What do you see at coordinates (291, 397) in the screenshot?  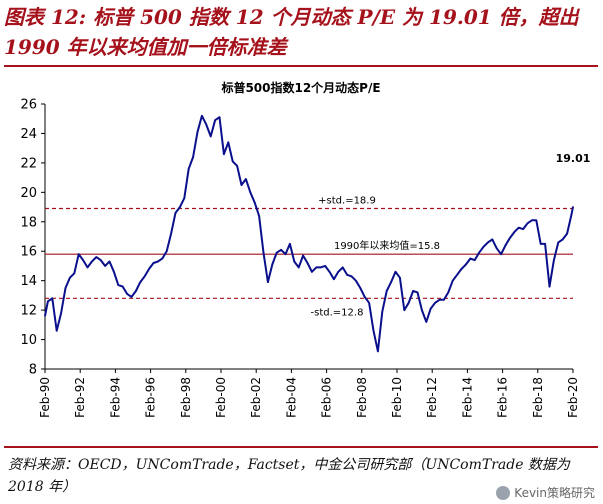 I see `x-tick-label: Feb-04` at bounding box center [291, 397].